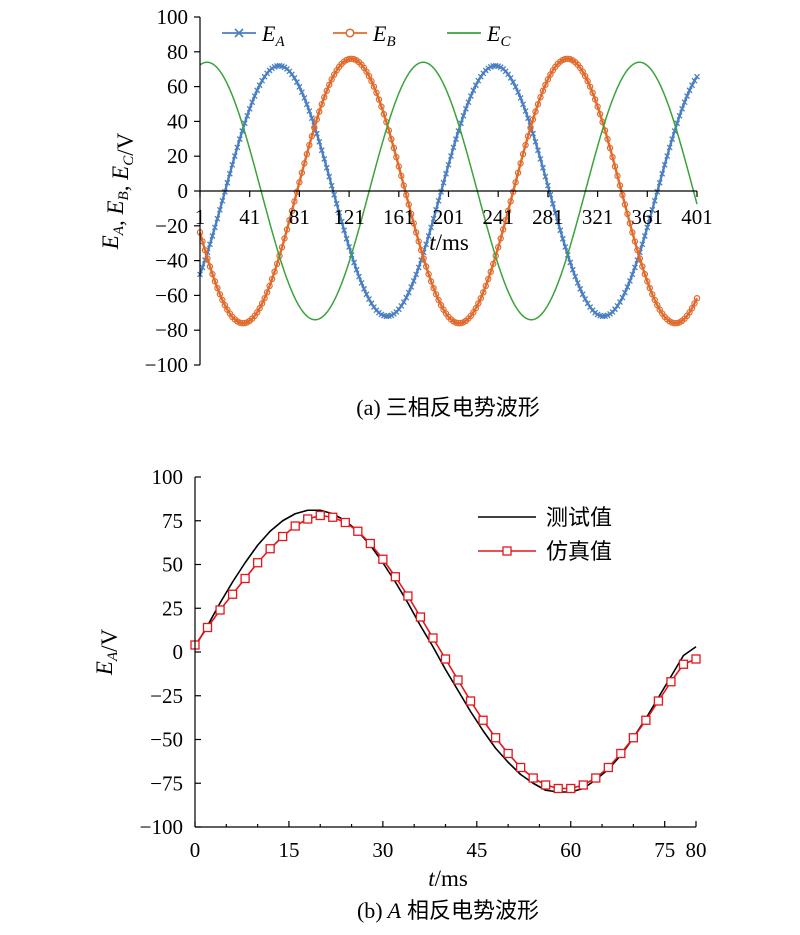 This screenshot has width=800, height=935. What do you see at coordinates (172, 608) in the screenshot?
I see `chart-b-y-tick-label: 25` at bounding box center [172, 608].